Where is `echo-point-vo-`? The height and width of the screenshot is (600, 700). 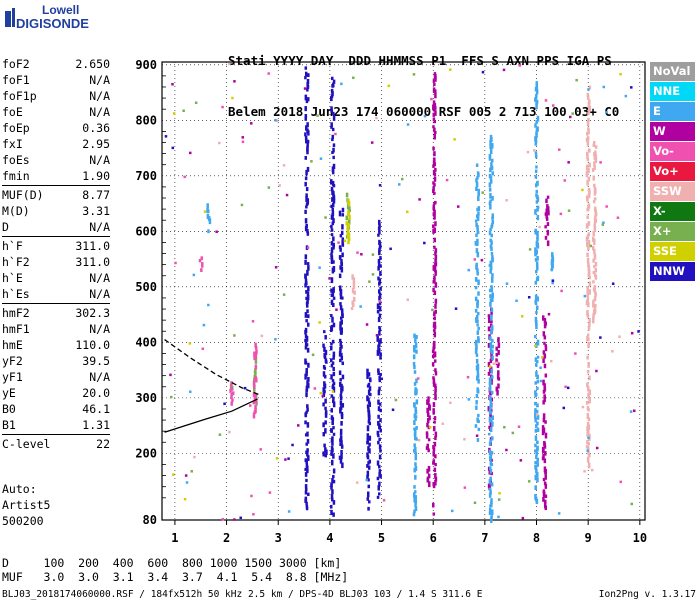 echo-point-vo- is located at coordinates (254, 394).